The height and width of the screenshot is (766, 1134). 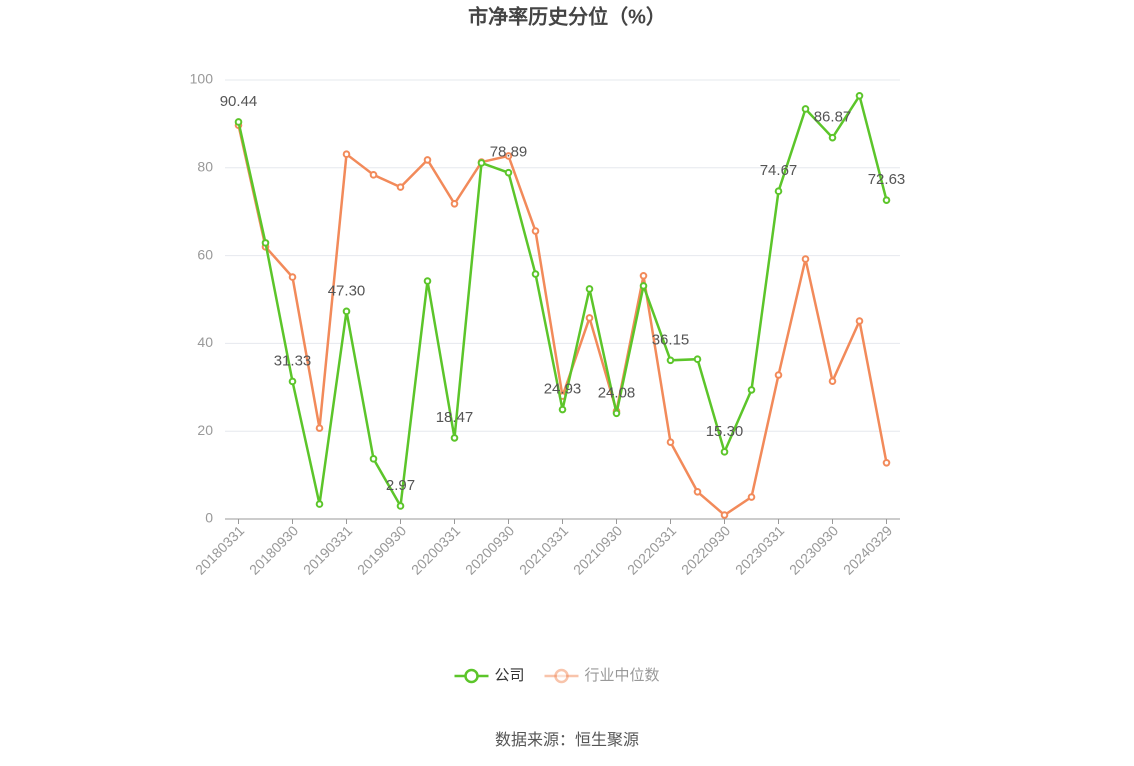 I want to click on data-label: 86.87, so click(x=833, y=117).